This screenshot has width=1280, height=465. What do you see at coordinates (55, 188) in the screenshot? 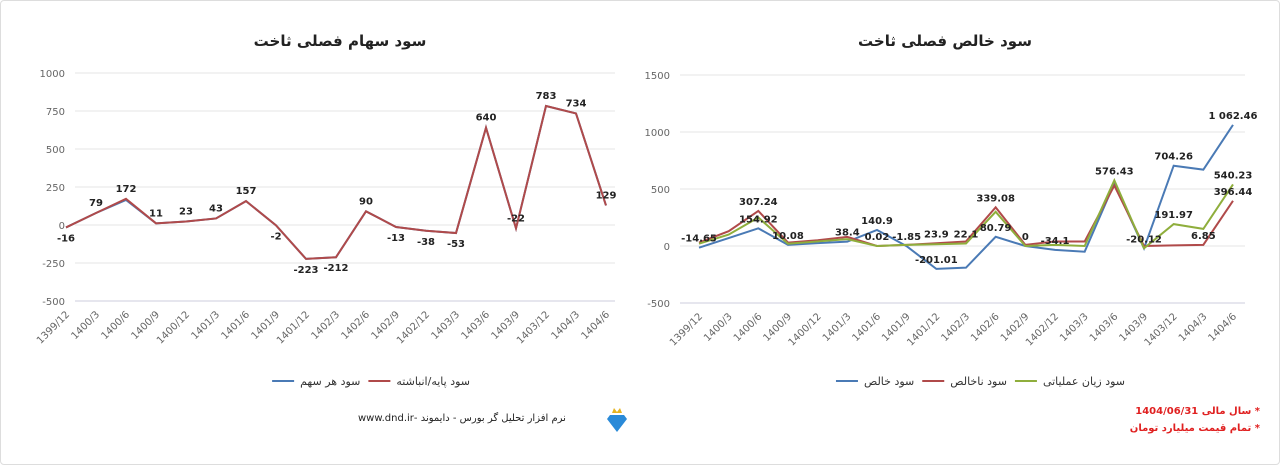
I see `y-tick-label: 250` at bounding box center [55, 188].